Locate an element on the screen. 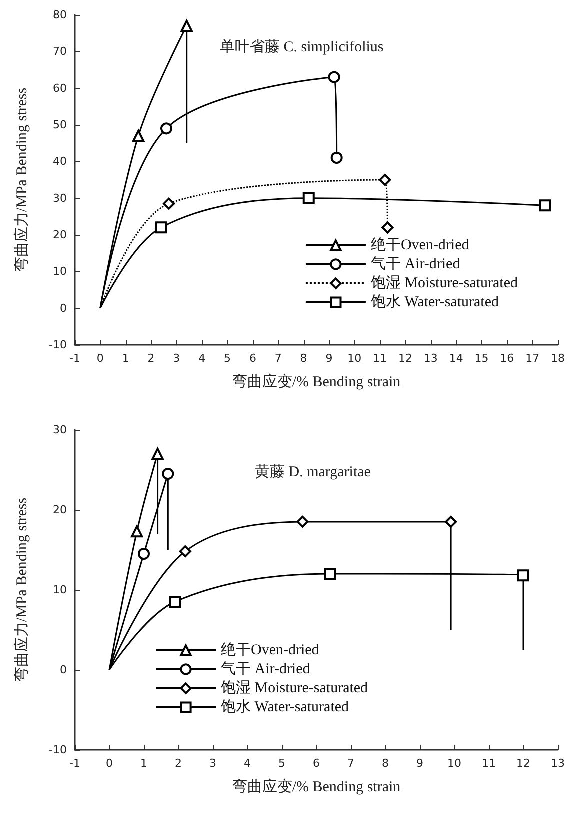 The height and width of the screenshot is (818, 583). y-tick-label: 40 is located at coordinates (60, 161).